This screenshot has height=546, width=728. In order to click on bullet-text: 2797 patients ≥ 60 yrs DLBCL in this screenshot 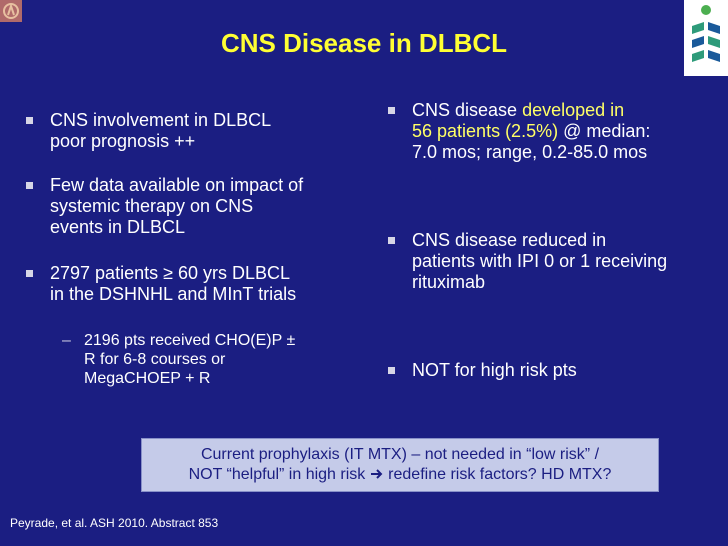, I will do `click(170, 273)`.